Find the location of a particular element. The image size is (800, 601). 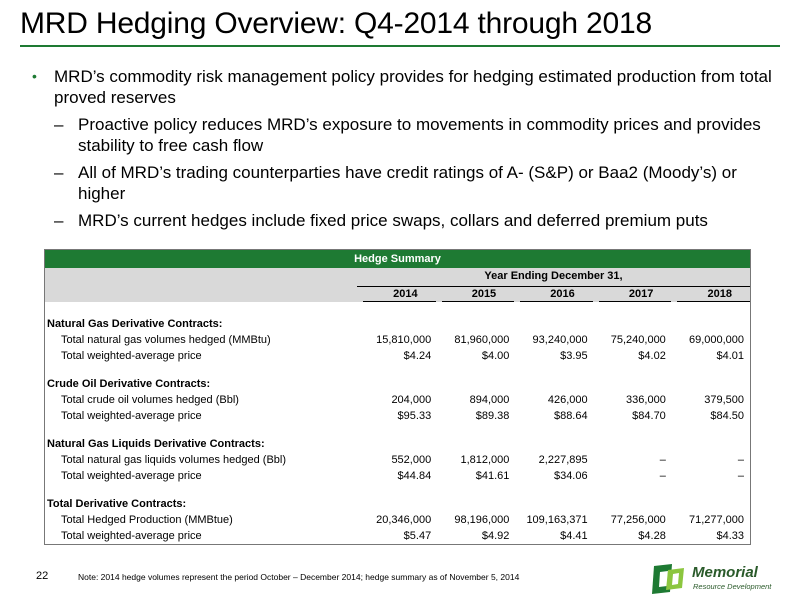

year-col: 2017 is located at coordinates (635, 295).